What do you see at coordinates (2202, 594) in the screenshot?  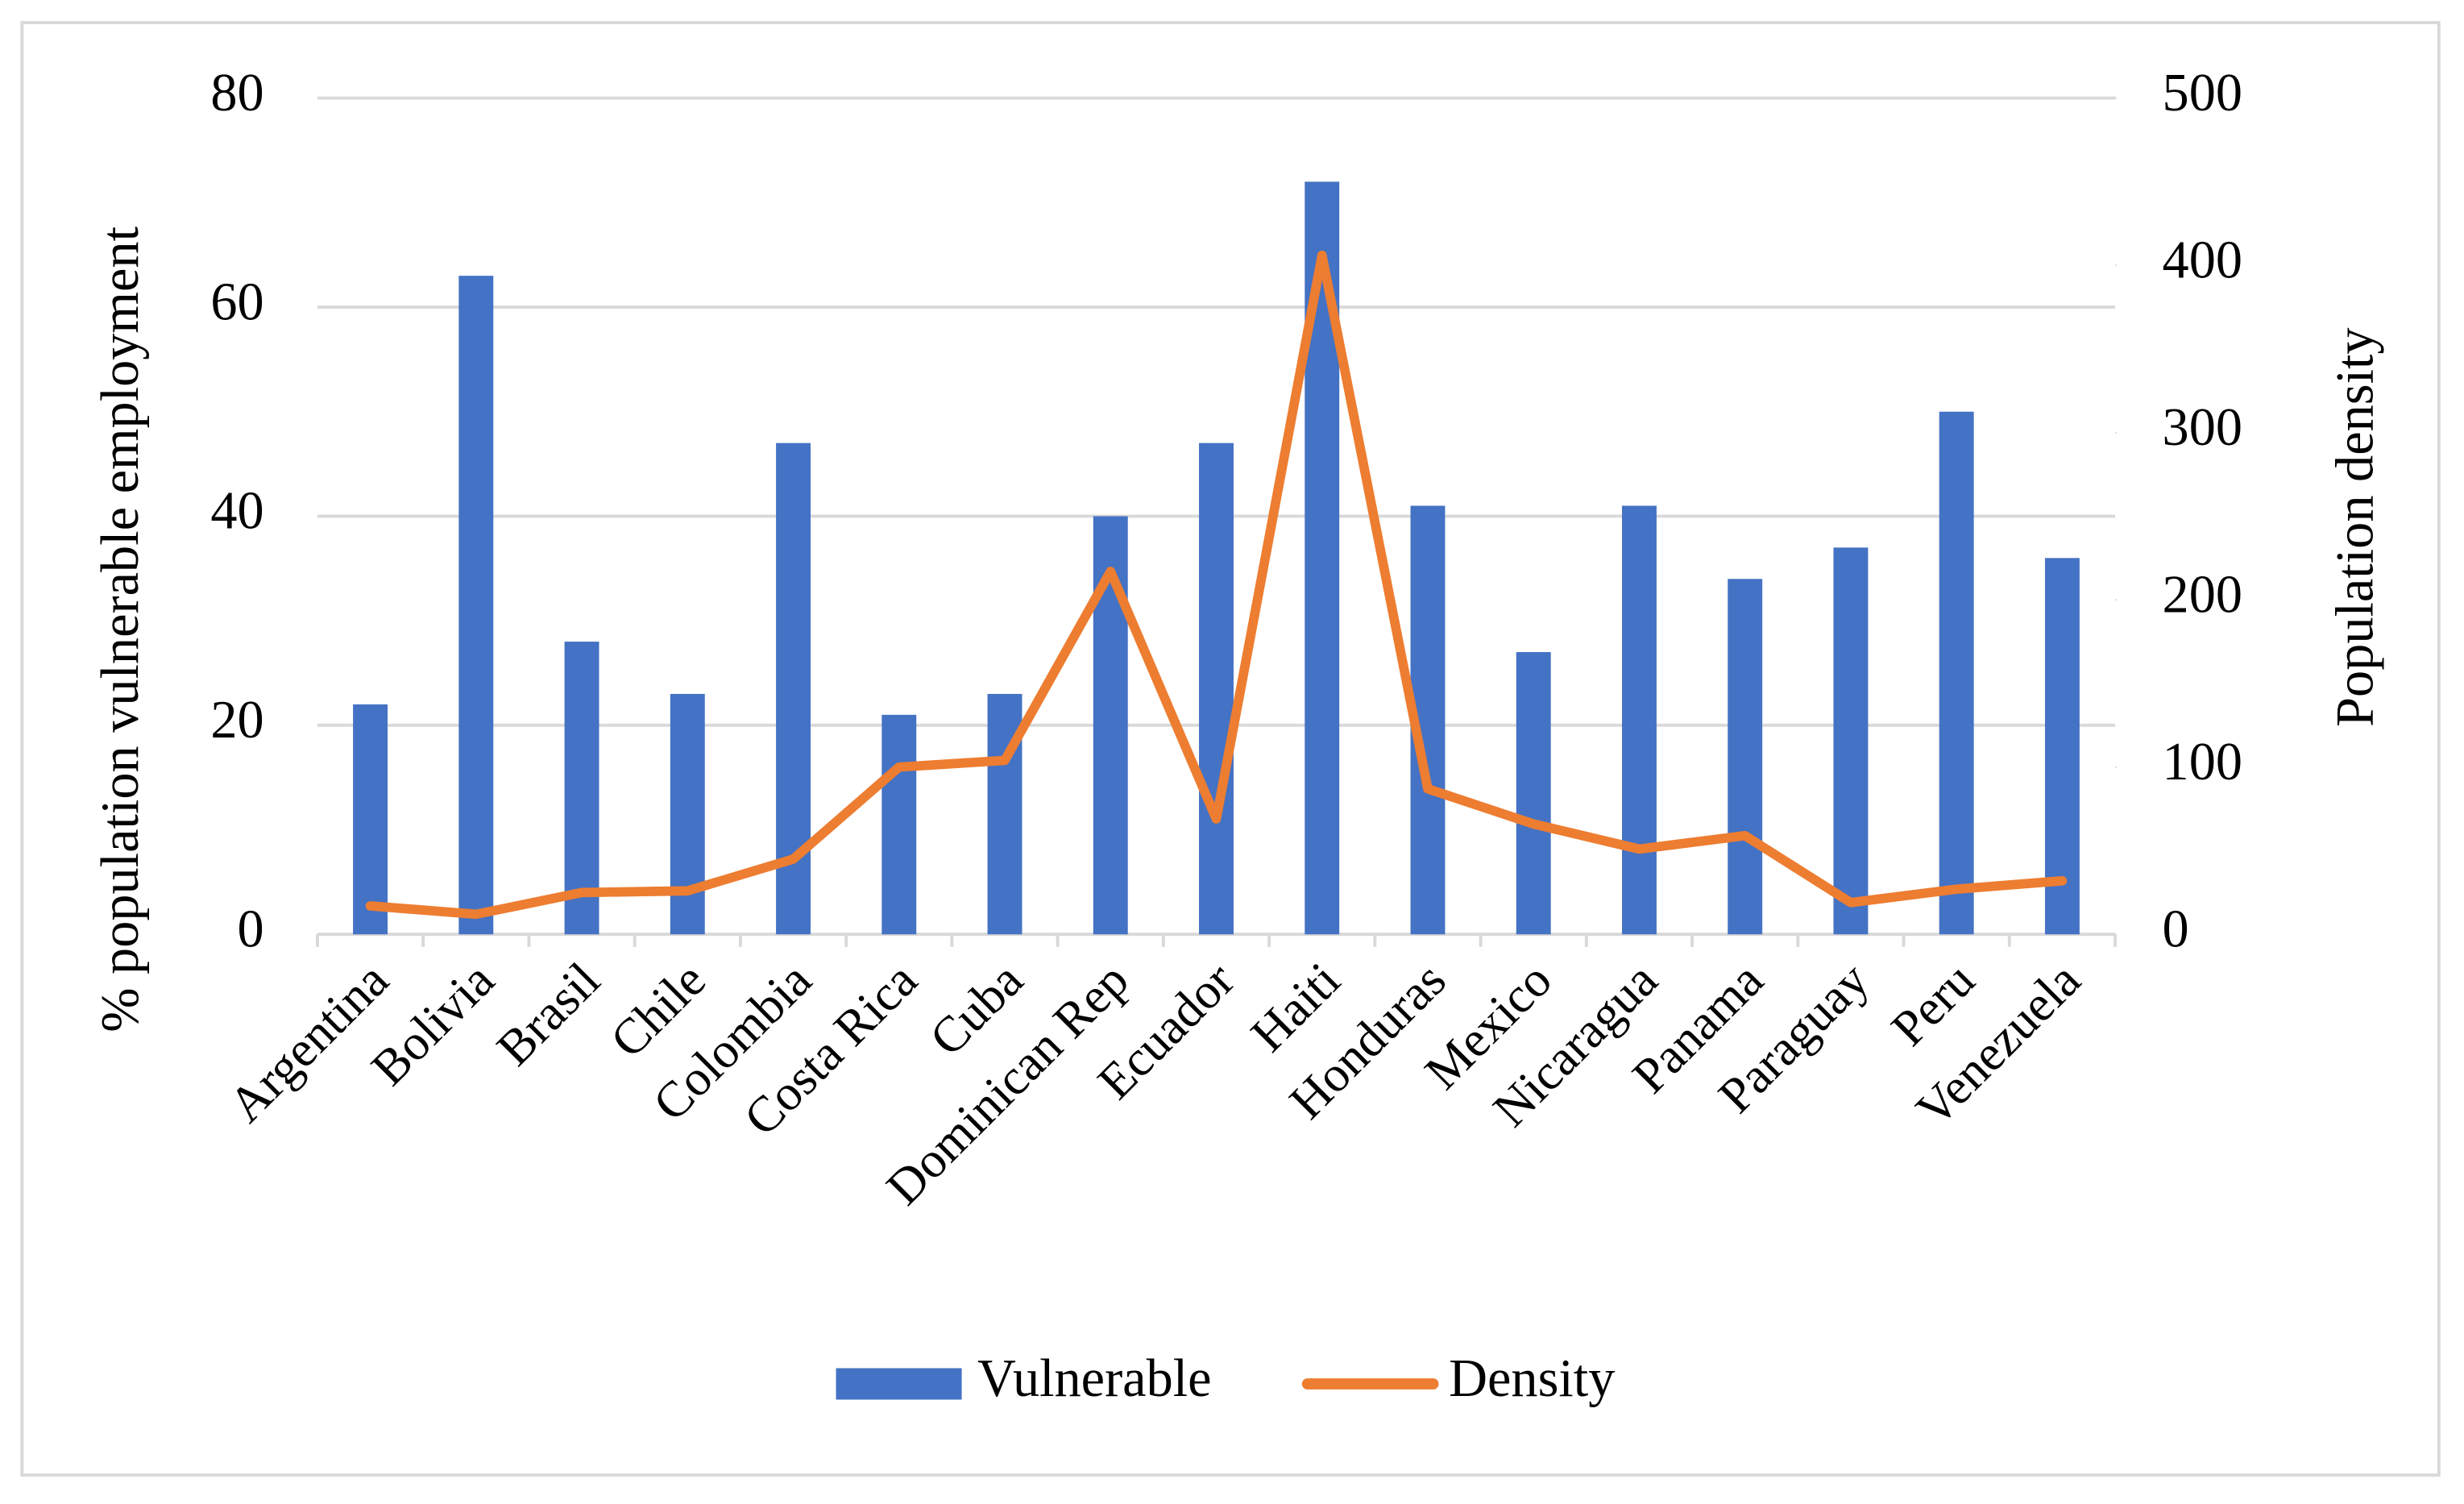 I see `y2-tick-label: 200` at bounding box center [2202, 594].